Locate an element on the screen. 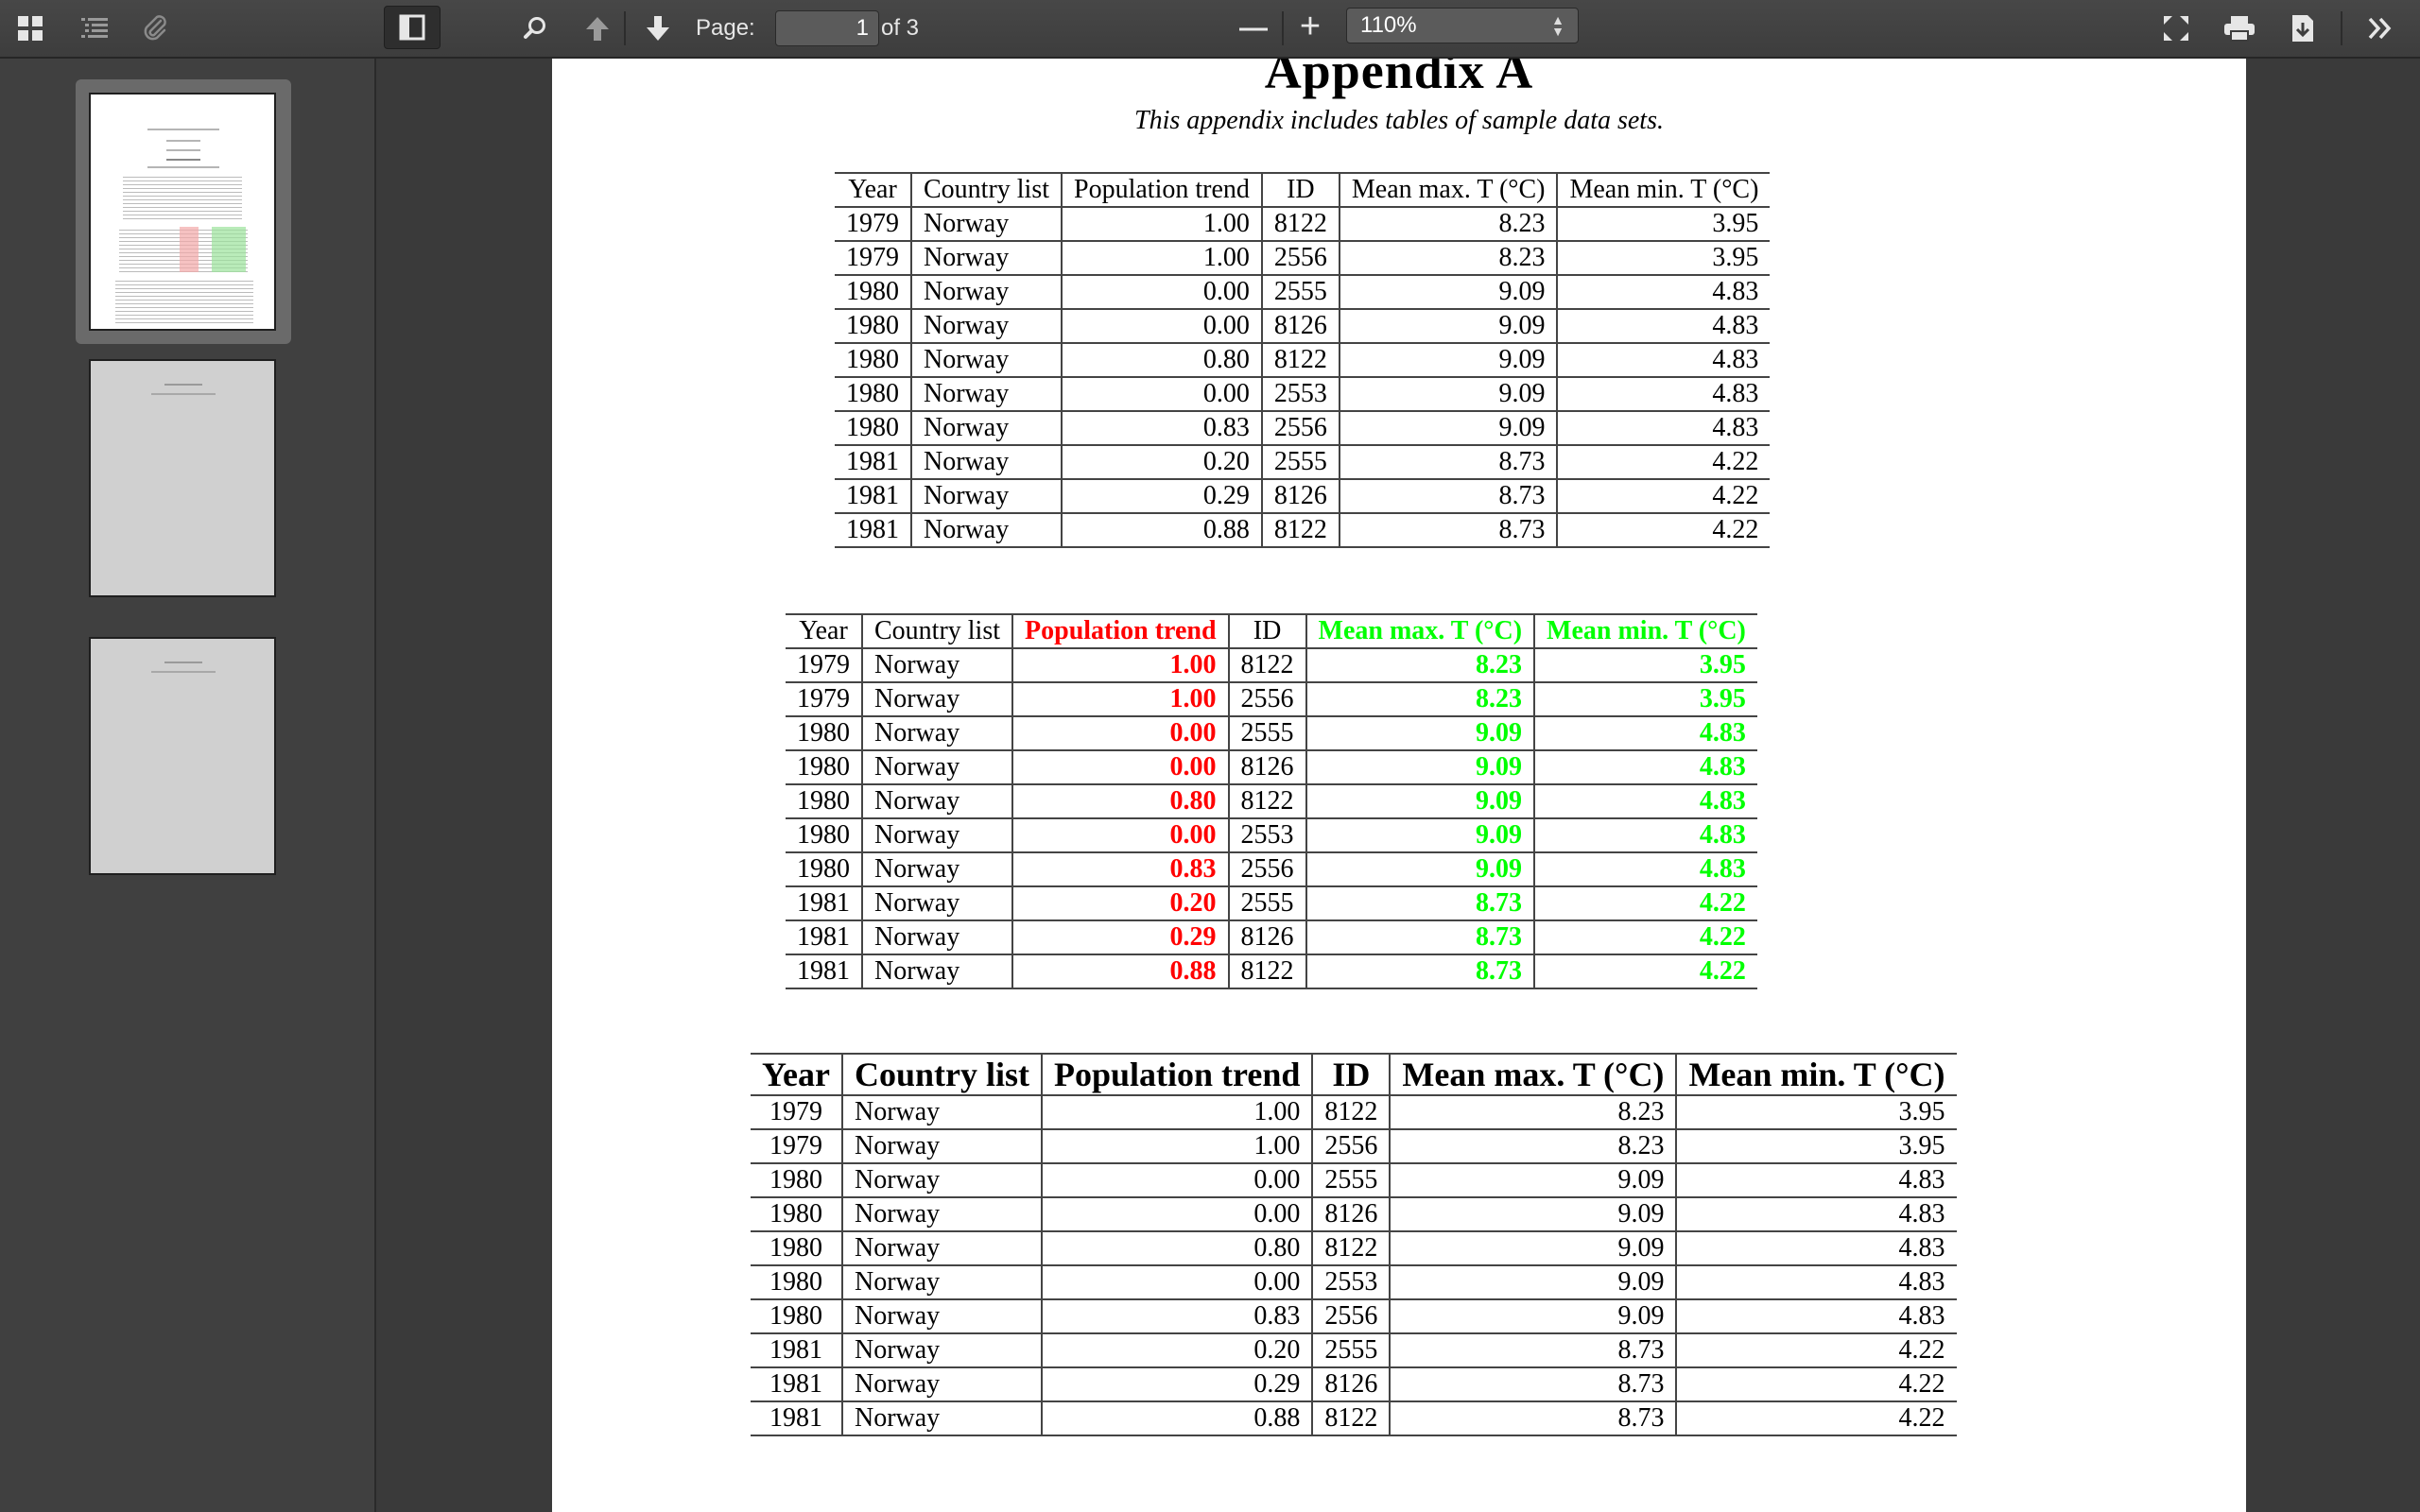 The width and height of the screenshot is (2420, 1512). appendix-heading: Appendix A is located at coordinates (1399, 79).